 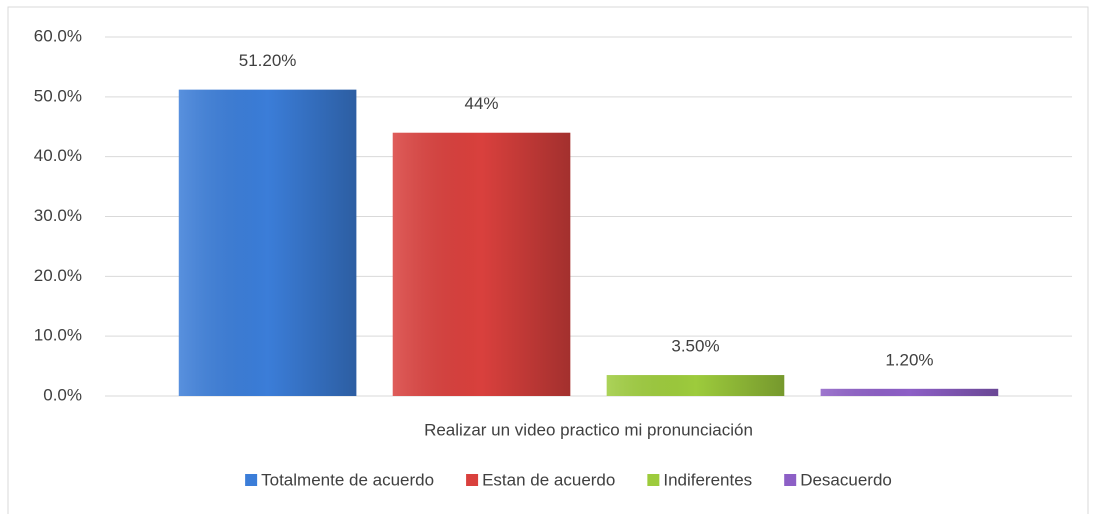 What do you see at coordinates (482, 103) in the screenshot?
I see `value-label: 44%` at bounding box center [482, 103].